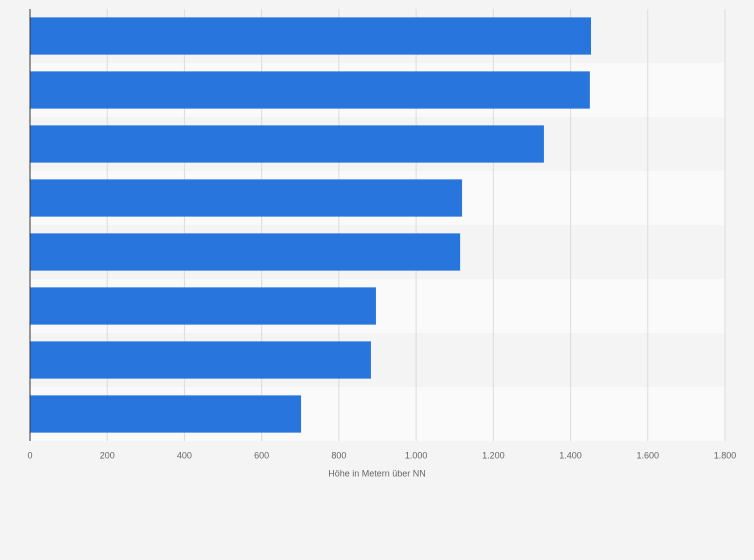 The width and height of the screenshot is (754, 560). Describe the element at coordinates (493, 455) in the screenshot. I see `x-tick-label: 1.200` at that location.